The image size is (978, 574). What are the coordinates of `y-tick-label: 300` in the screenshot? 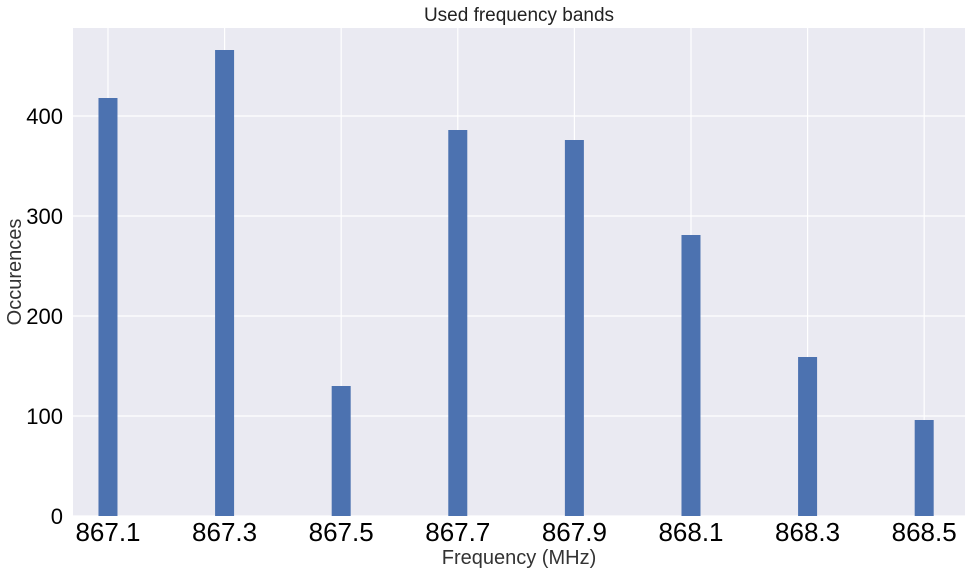 It's located at (44, 216).